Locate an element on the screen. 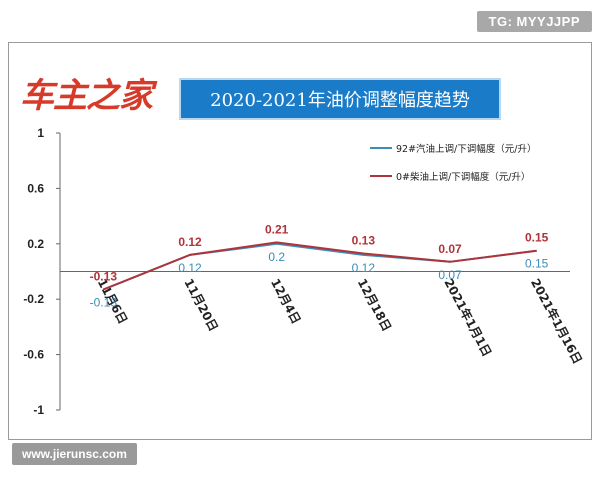  x-tick-label: 2021年1月16日 is located at coordinates (557, 321).